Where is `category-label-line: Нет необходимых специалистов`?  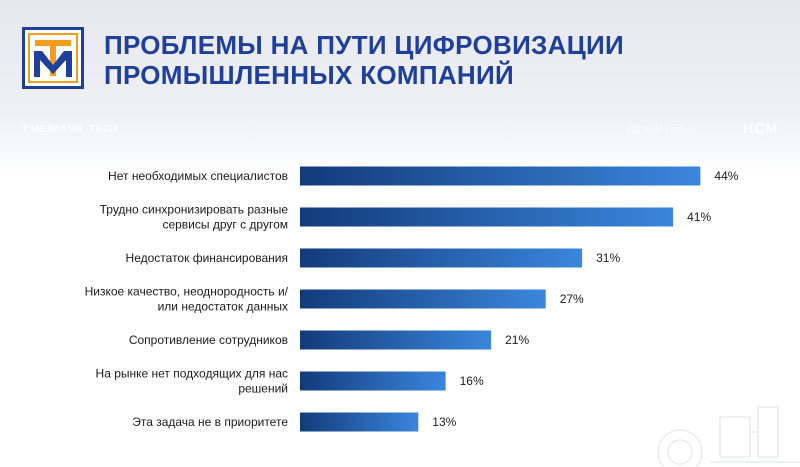
category-label-line: Нет необходимых специалистов is located at coordinates (198, 176).